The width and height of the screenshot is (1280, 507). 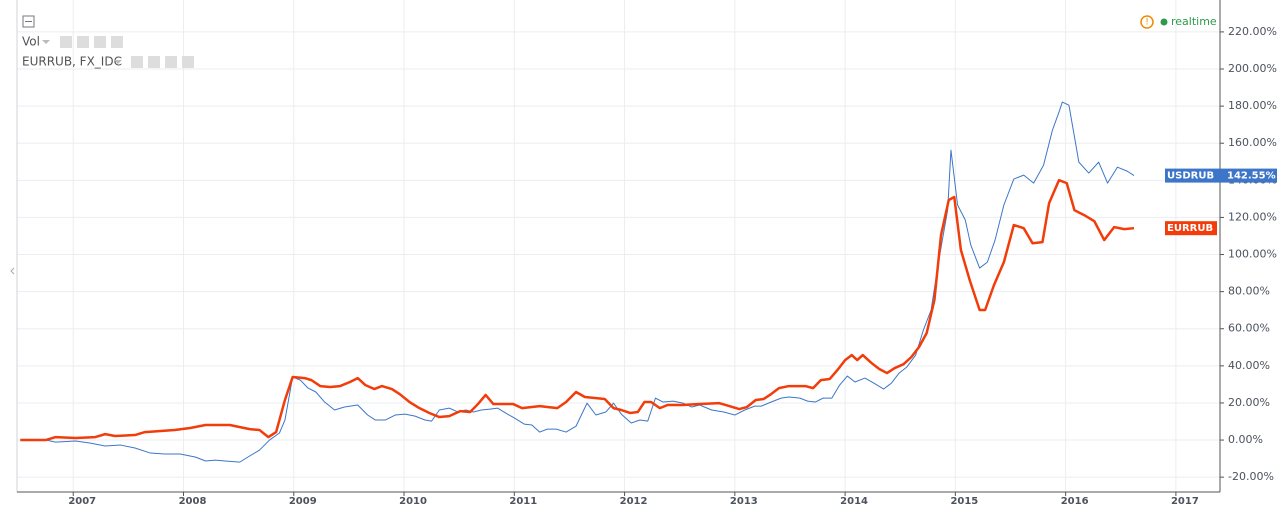 I want to click on symbol-label: EURRUB, FX_IDC, so click(x=72, y=62).